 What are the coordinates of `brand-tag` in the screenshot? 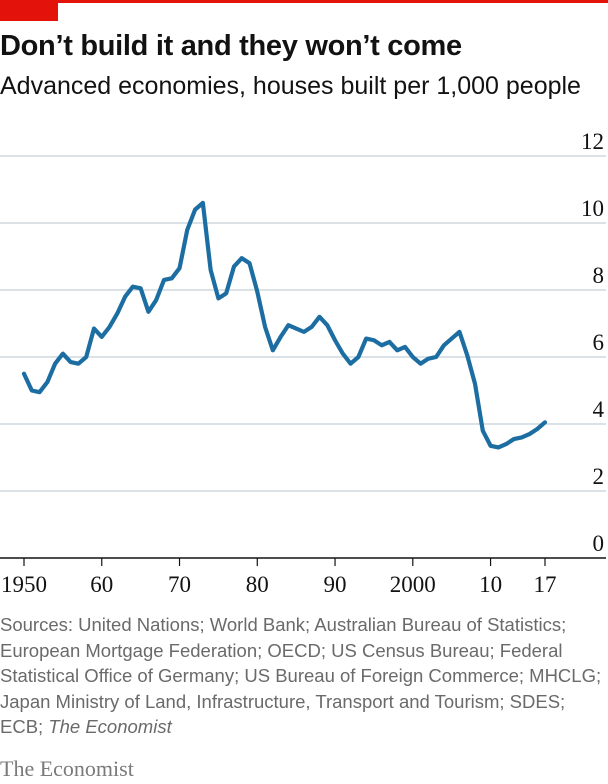 It's located at (29, 10).